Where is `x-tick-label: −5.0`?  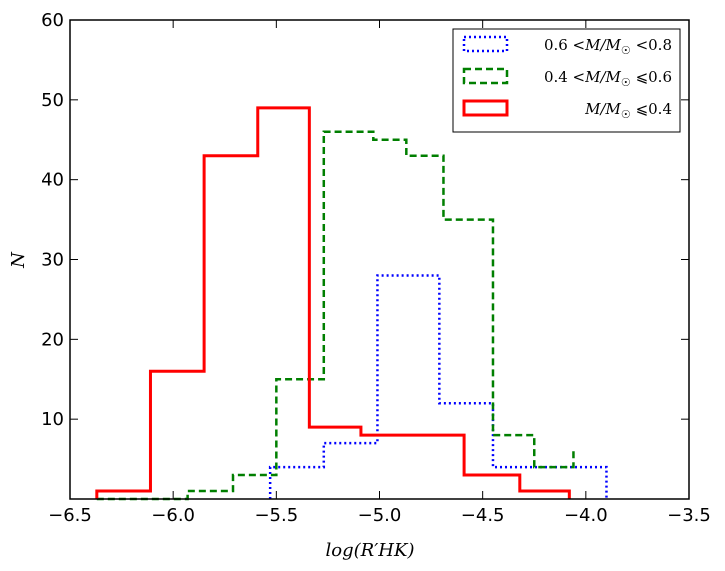
x-tick-label: −5.0 is located at coordinates (380, 515).